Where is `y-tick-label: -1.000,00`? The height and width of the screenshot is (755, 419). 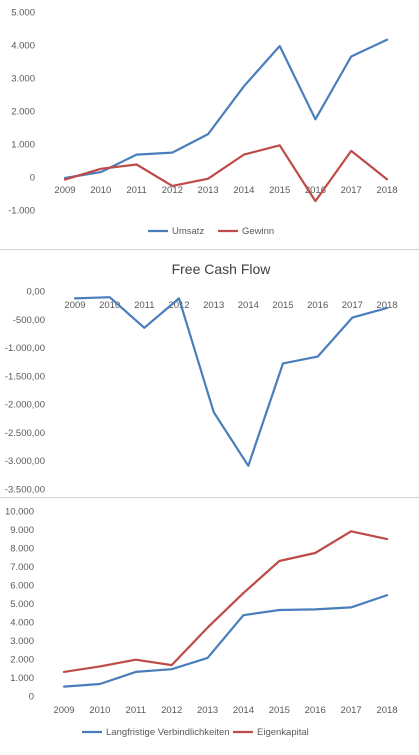 y-tick-label: -1.000,00 is located at coordinates (25, 348).